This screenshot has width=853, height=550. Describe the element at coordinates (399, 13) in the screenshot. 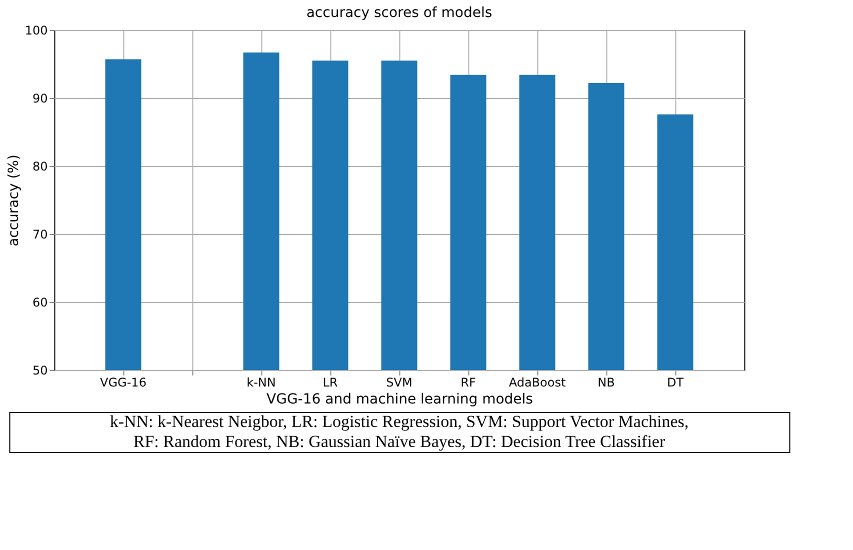

I see `chart-title: accuracy scores of models` at that location.